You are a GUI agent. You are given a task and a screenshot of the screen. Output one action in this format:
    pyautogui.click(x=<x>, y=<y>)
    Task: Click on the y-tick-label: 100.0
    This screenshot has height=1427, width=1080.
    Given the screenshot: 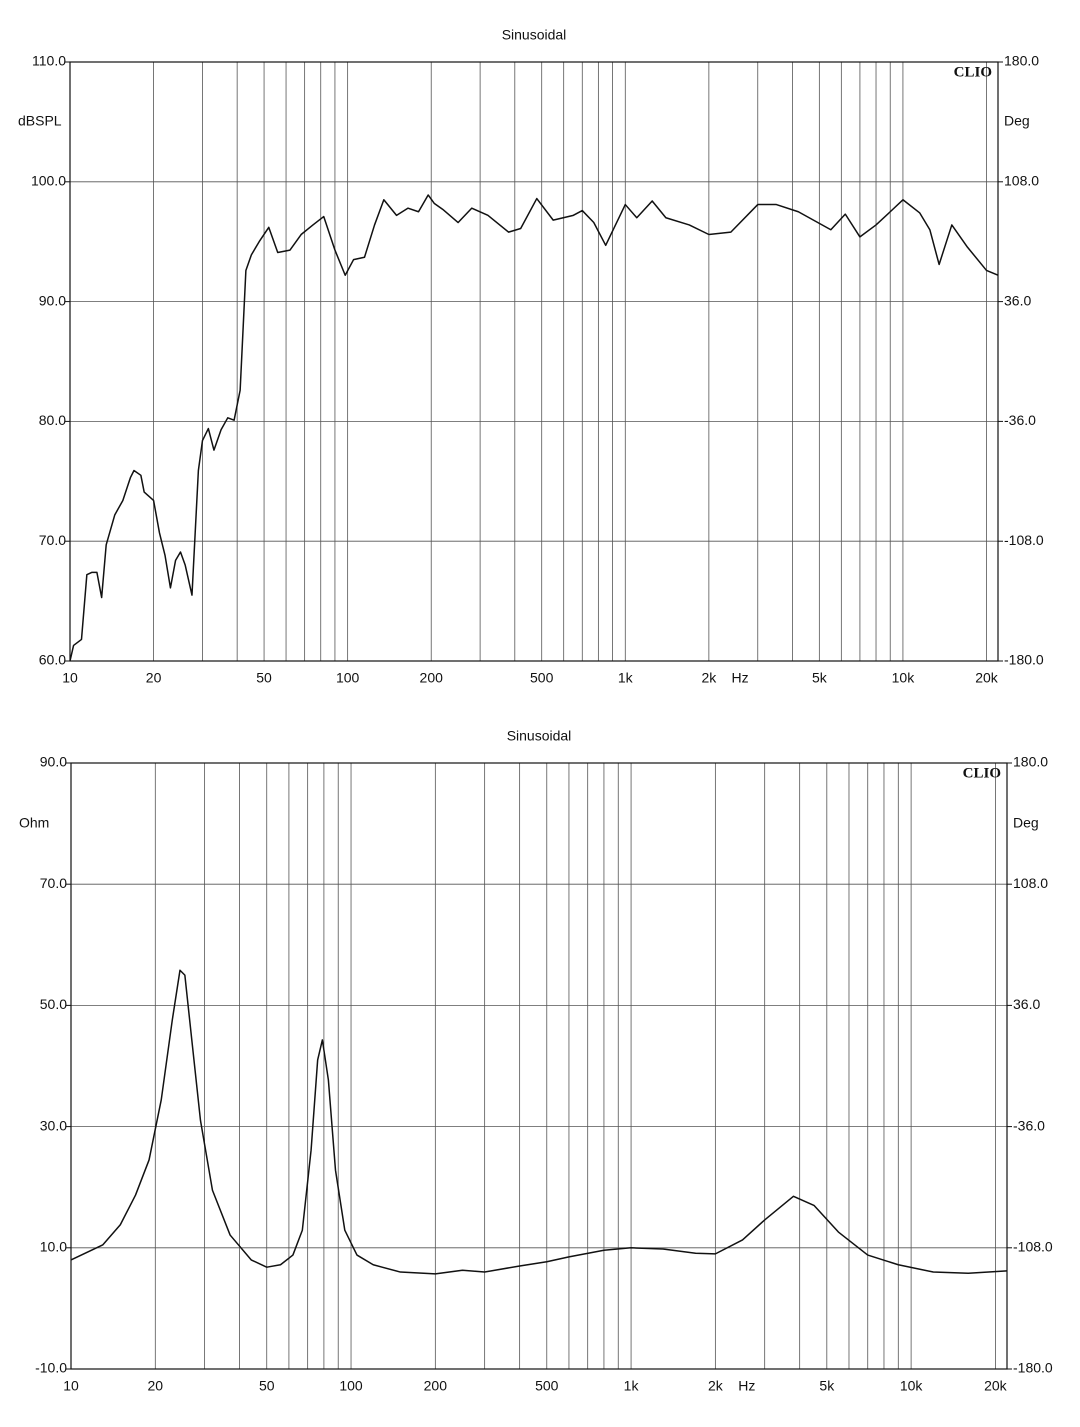 What is the action you would take?
    pyautogui.click(x=48, y=181)
    